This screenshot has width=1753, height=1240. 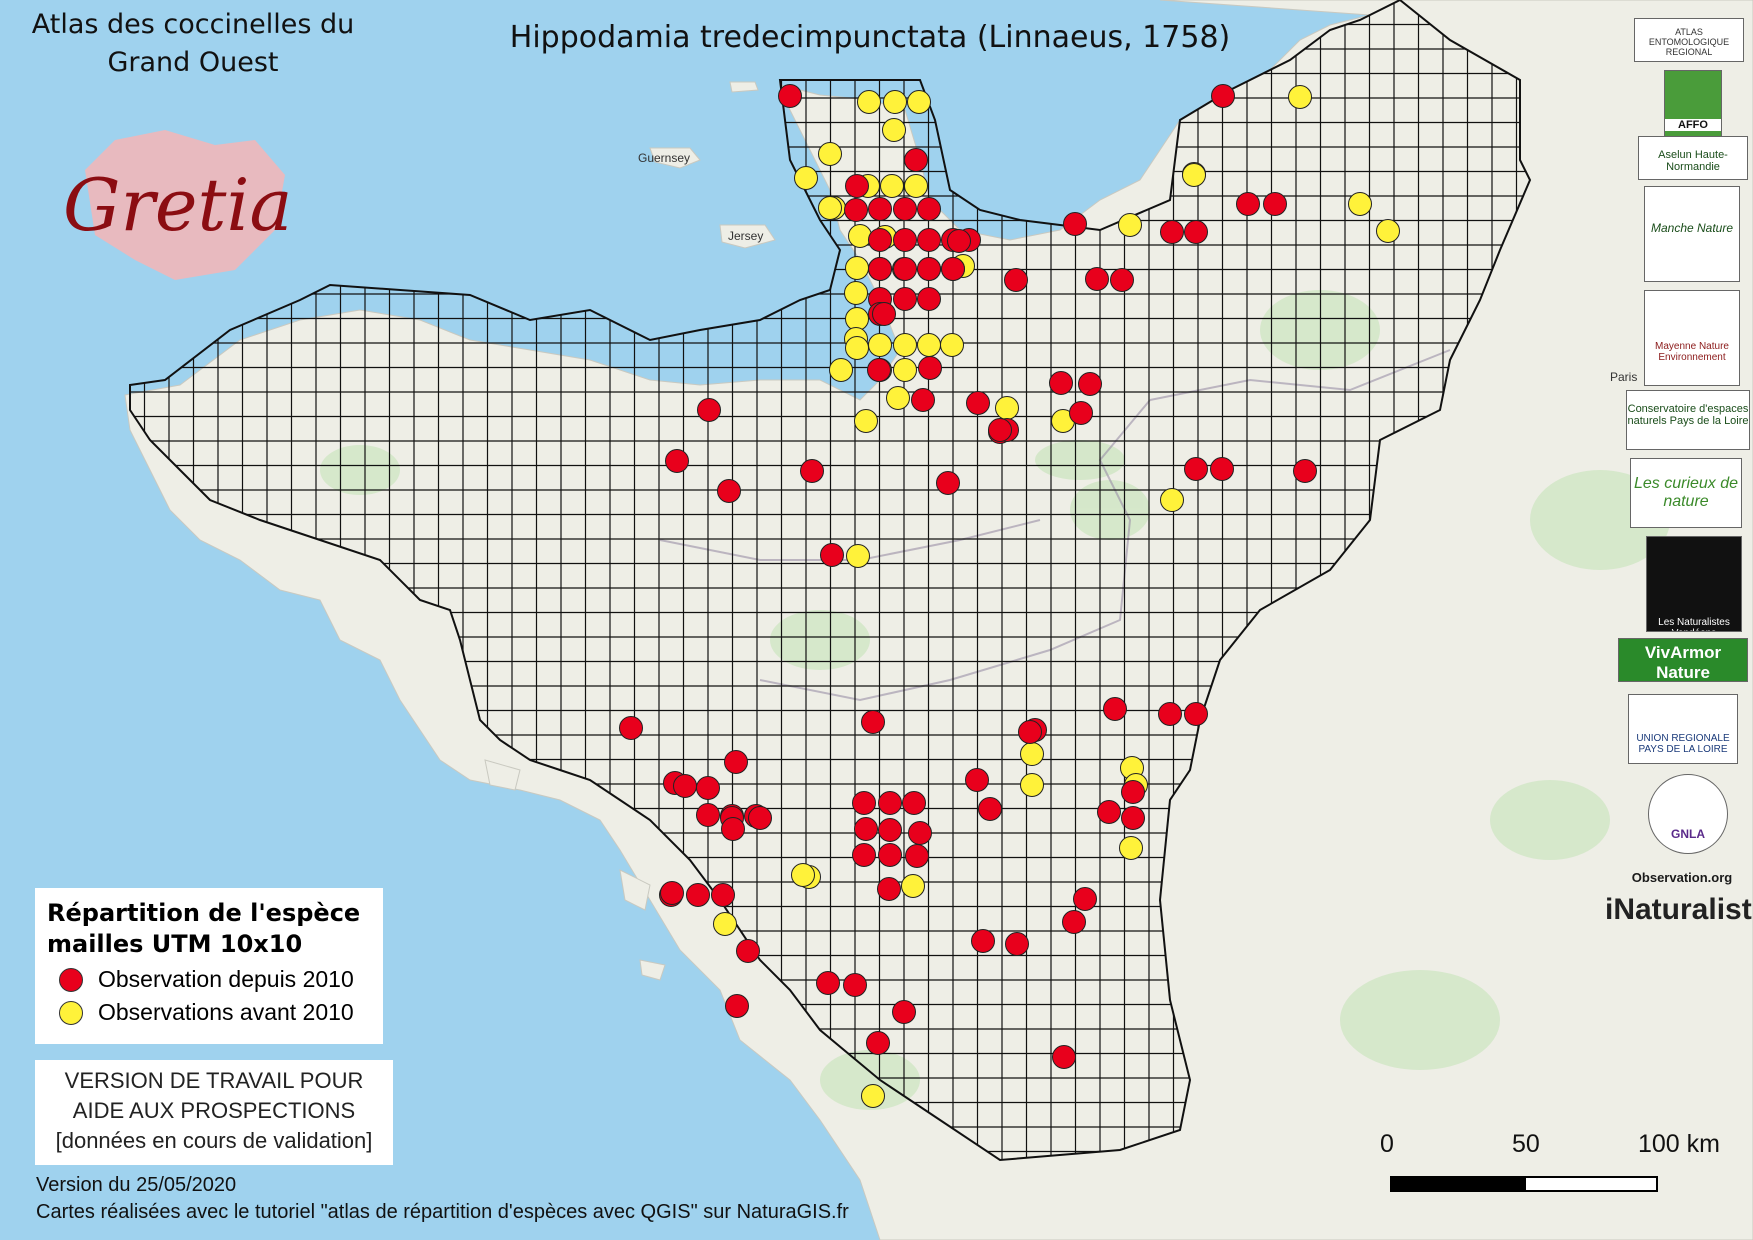 What do you see at coordinates (1526, 1144) in the screenshot?
I see `scale-label-50: 50` at bounding box center [1526, 1144].